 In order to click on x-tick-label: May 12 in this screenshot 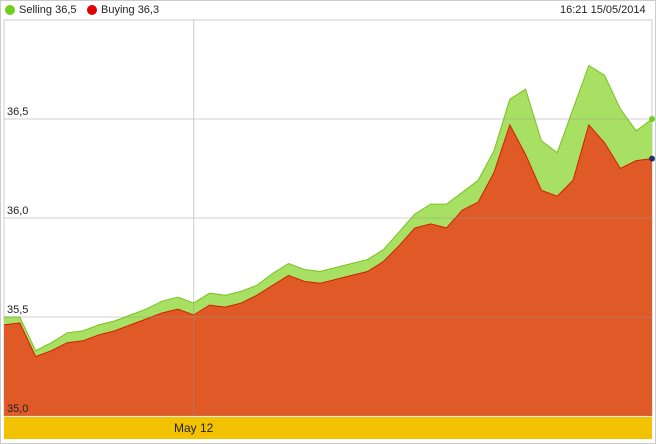, I will do `click(194, 428)`.